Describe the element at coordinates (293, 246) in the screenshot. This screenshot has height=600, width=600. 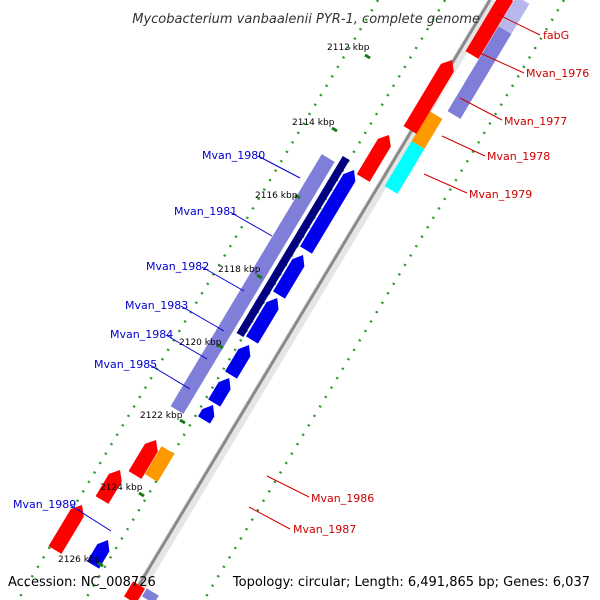
I see `gene-mvan-1980-dark` at that location.